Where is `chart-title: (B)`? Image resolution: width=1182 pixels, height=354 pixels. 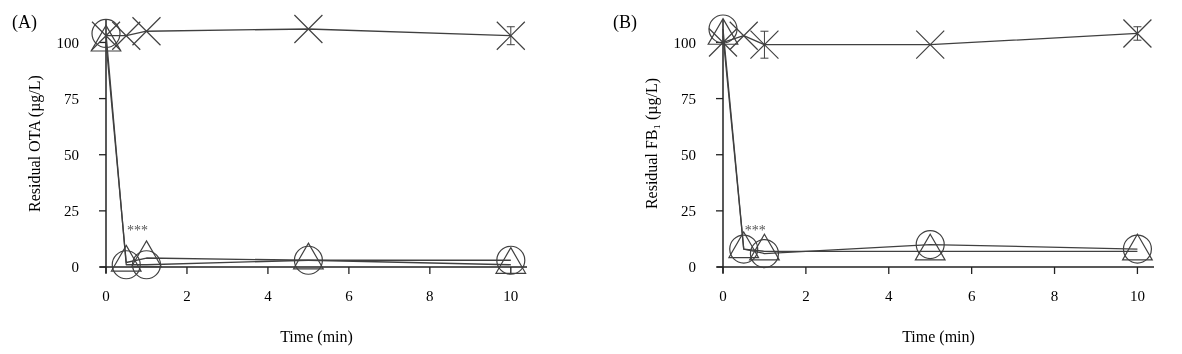 chart-title: (B) is located at coordinates (625, 22).